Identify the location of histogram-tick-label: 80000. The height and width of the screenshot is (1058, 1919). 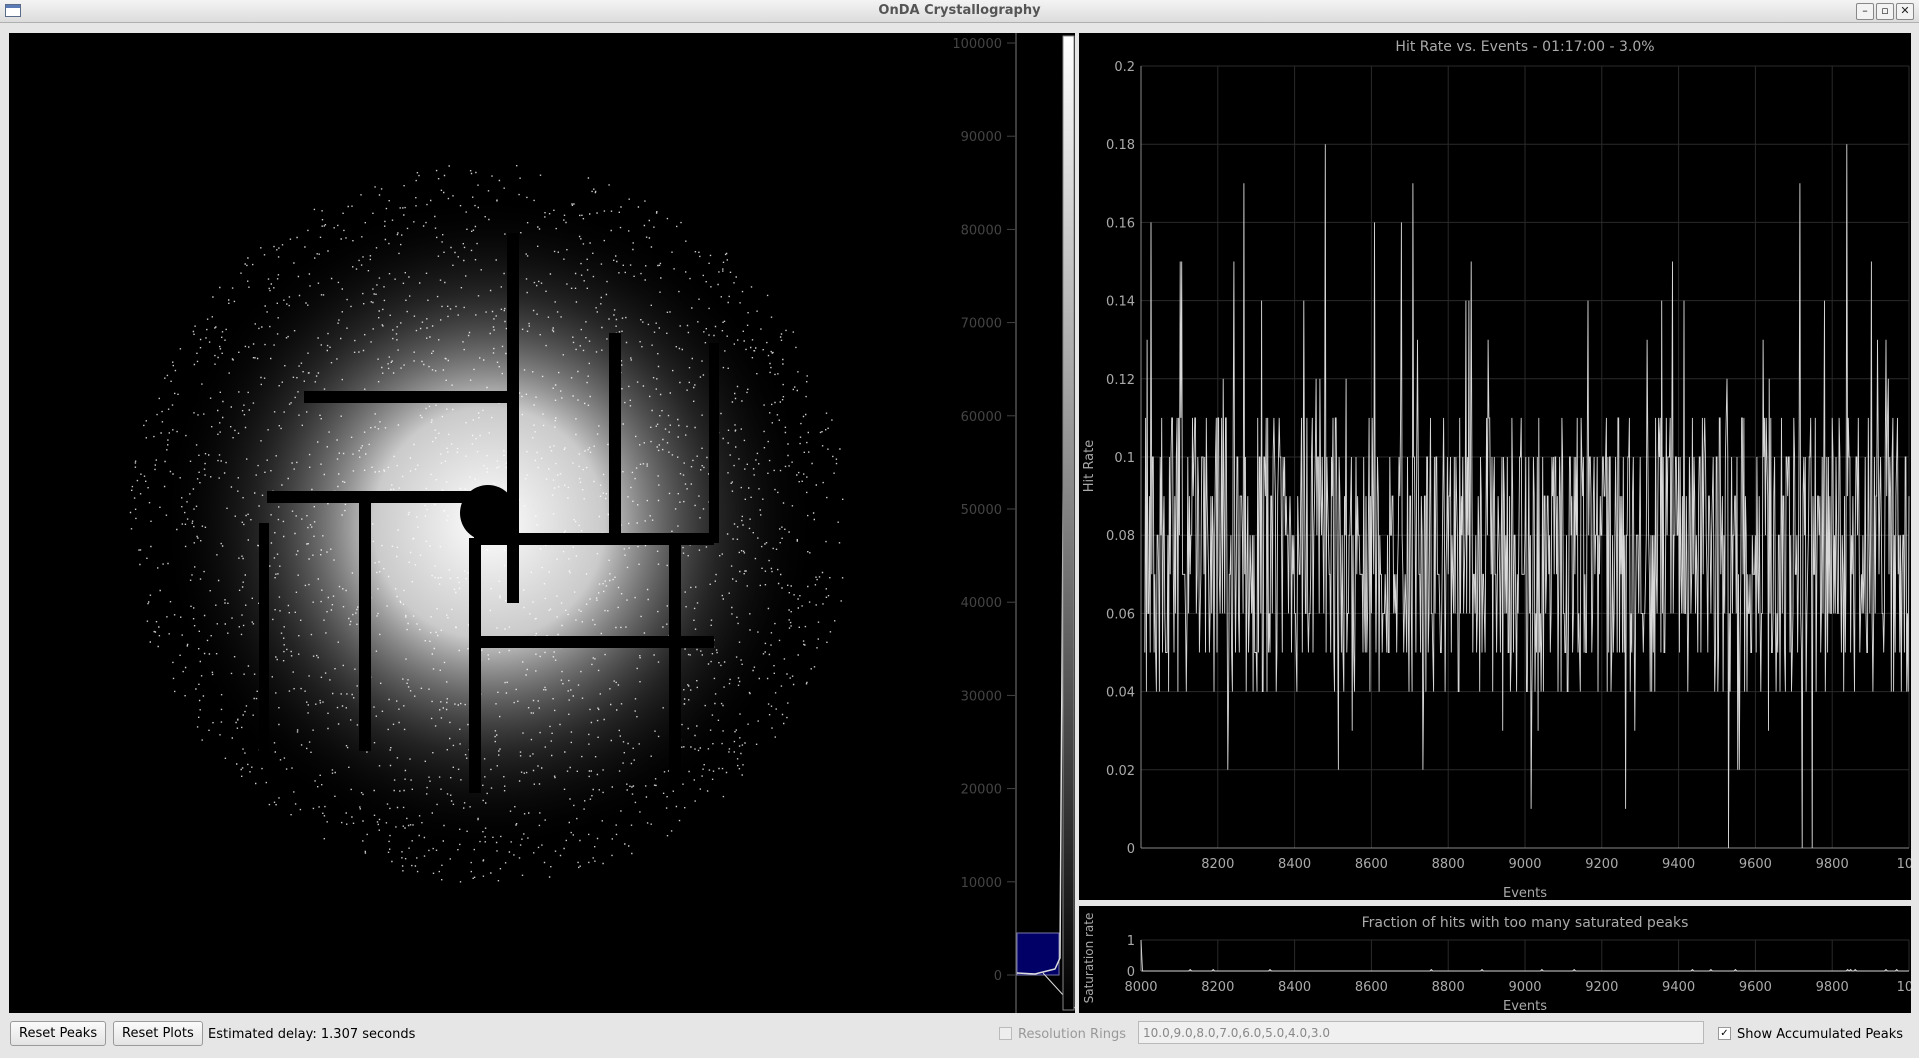
(981, 230).